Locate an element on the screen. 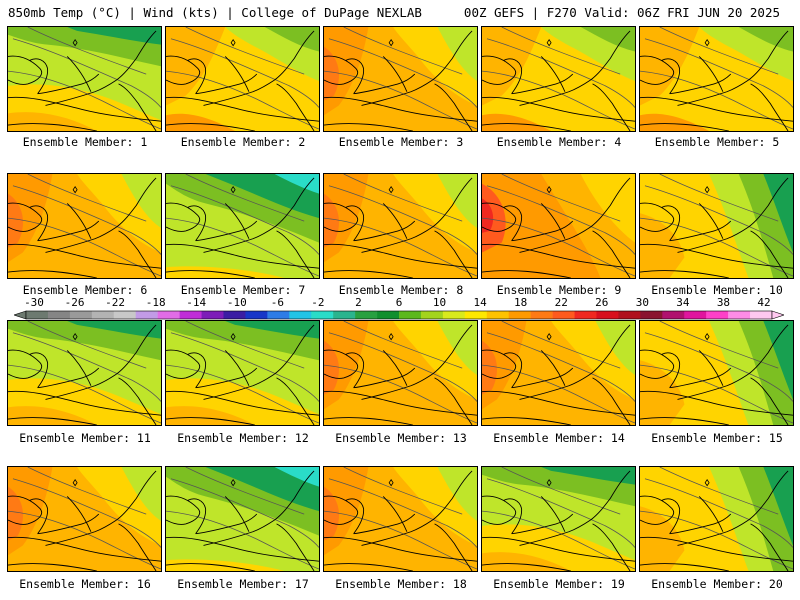 Image resolution: width=800 pixels, height=600 pixels. ensemble-member-label: Ensemble Member: 9 is located at coordinates (559, 290).